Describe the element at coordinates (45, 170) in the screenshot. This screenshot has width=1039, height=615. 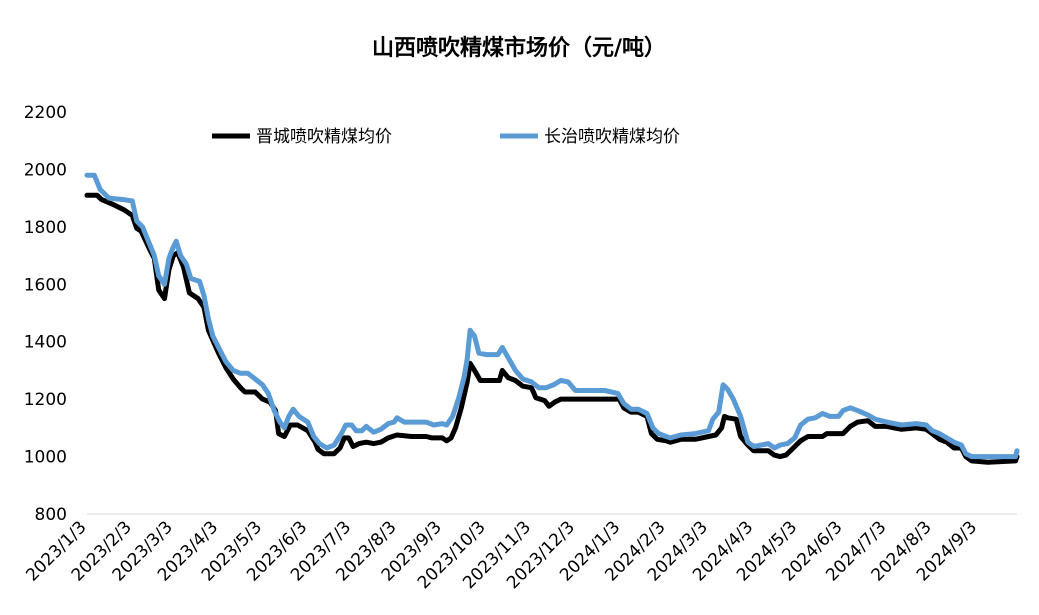
I see `y-tick-label: 2000` at that location.